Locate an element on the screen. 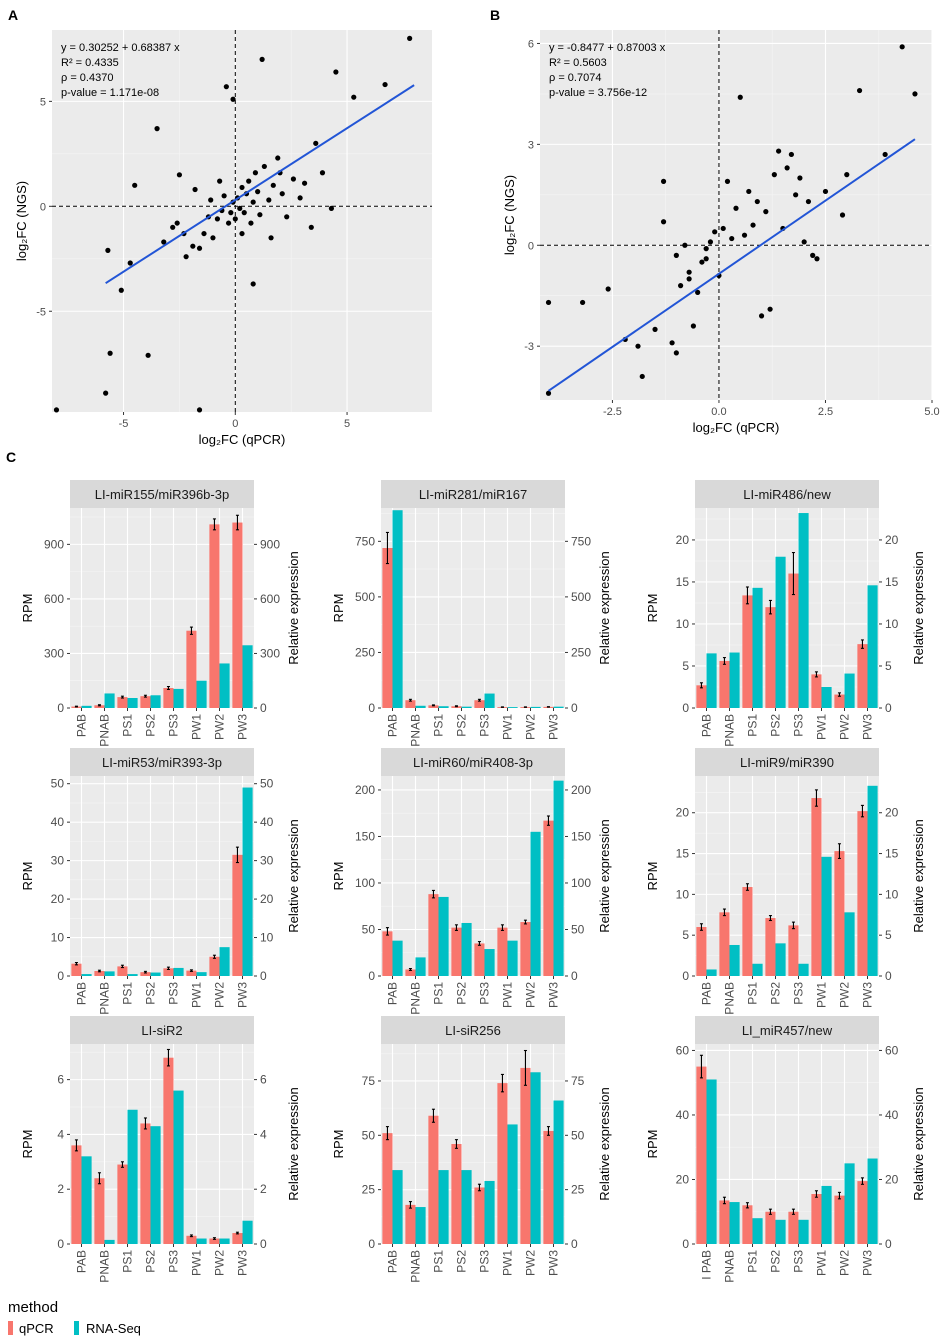 The height and width of the screenshot is (1339, 943). y-axis-title: log₂FC (NGS) is located at coordinates (509, 215).